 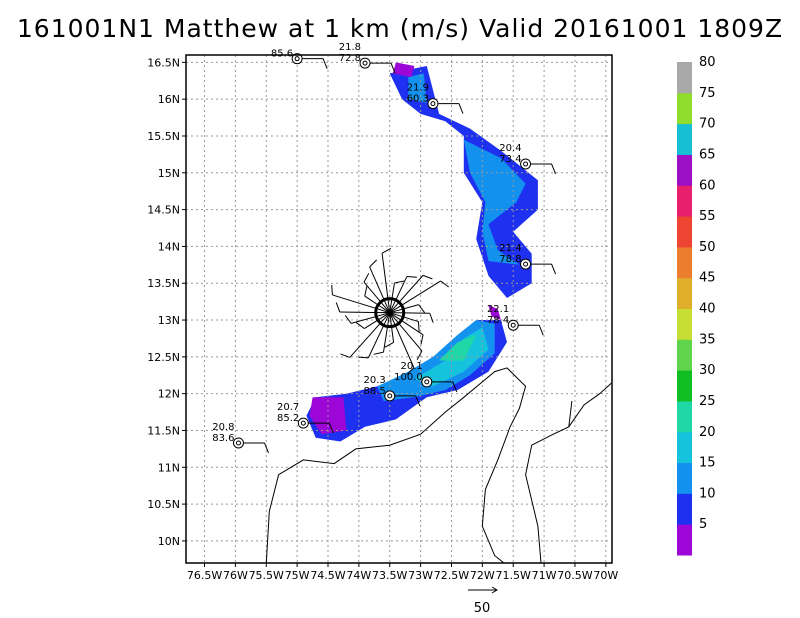 What do you see at coordinates (223, 438) in the screenshot?
I see `station-value-label: 83.6` at bounding box center [223, 438].